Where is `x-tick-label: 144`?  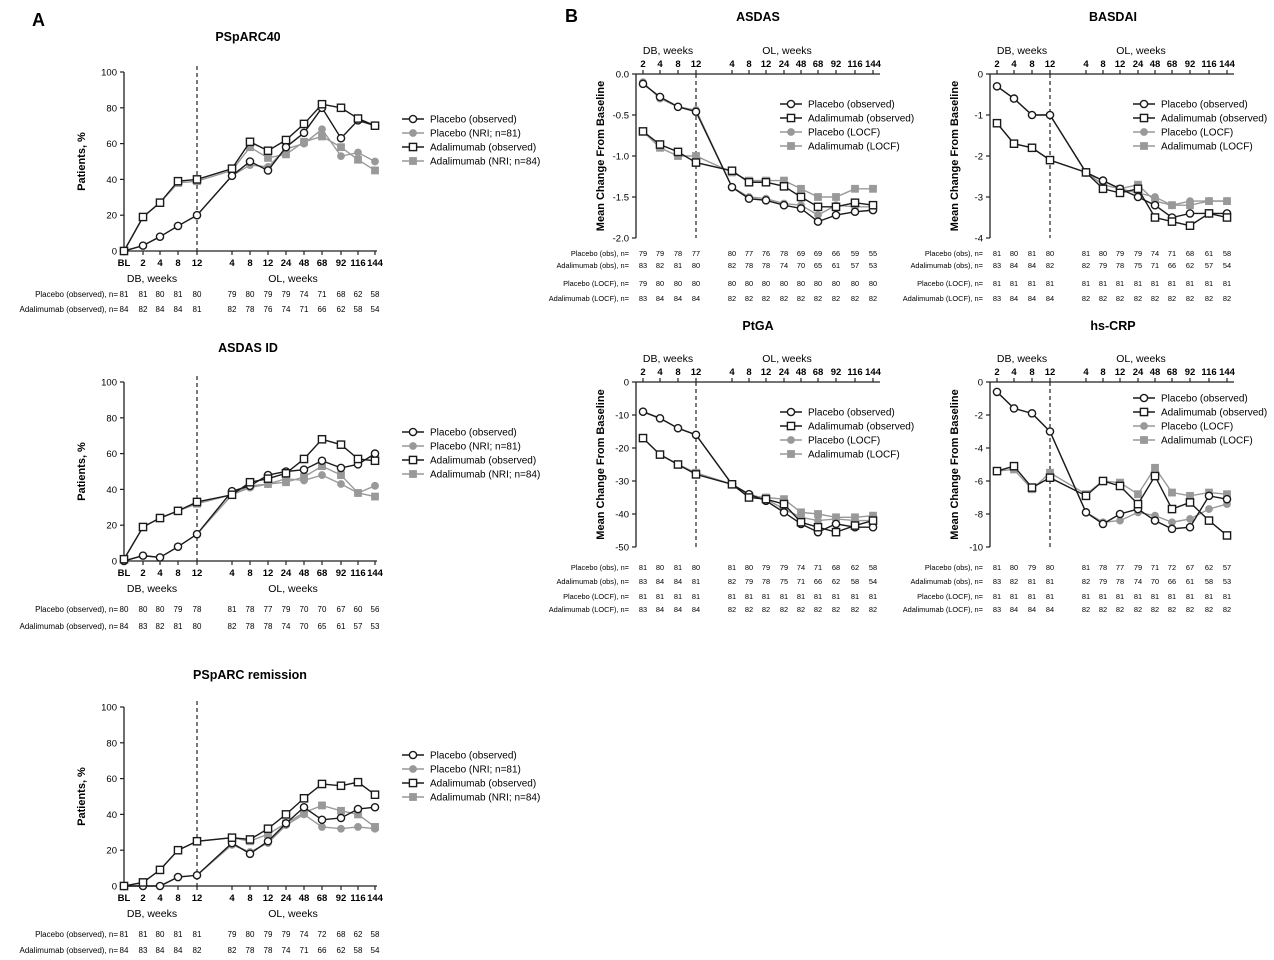
x-tick-label: 144 is located at coordinates (1227, 372).